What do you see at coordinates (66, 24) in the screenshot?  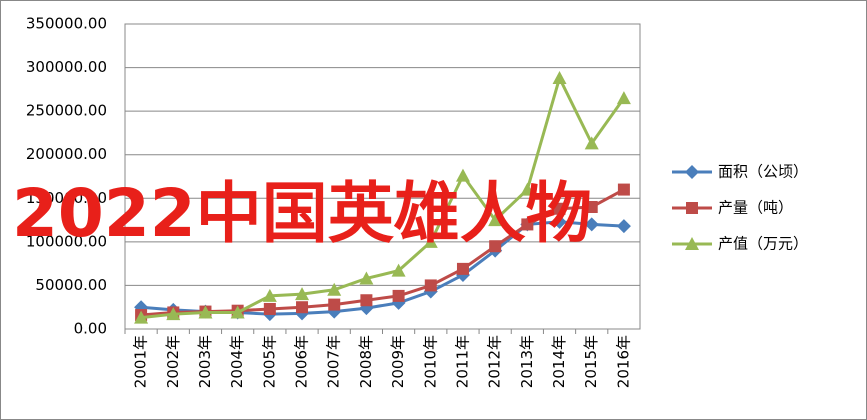 I see `y-tick-label: 350000.00` at bounding box center [66, 24].